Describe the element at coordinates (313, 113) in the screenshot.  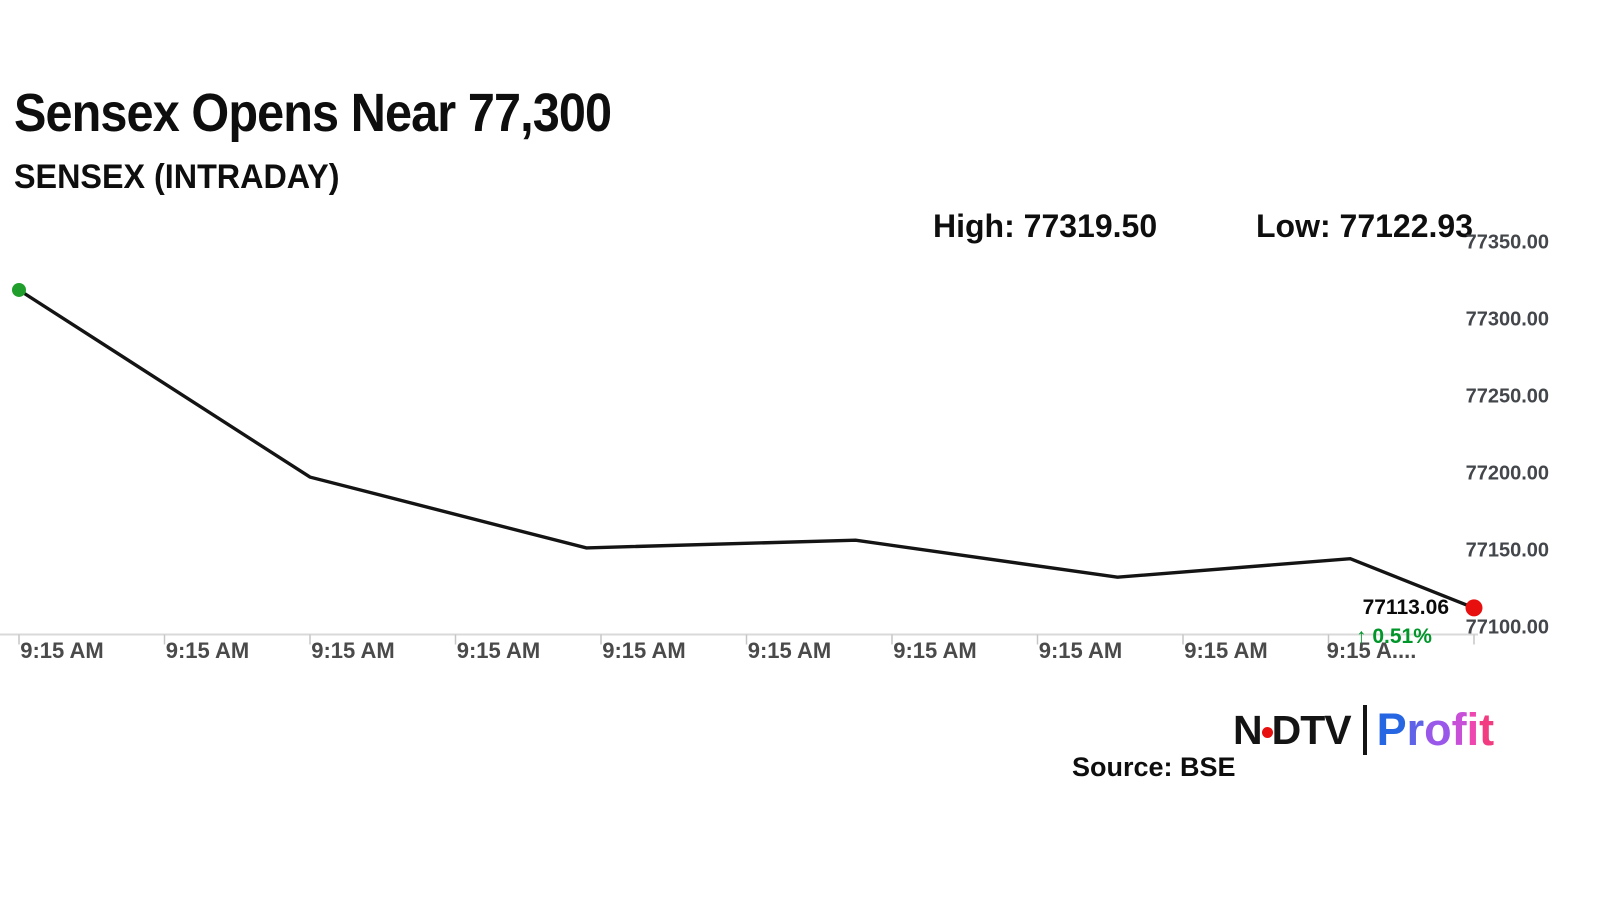
I see `page-title: Sensex Opens Near 77,300` at that location.